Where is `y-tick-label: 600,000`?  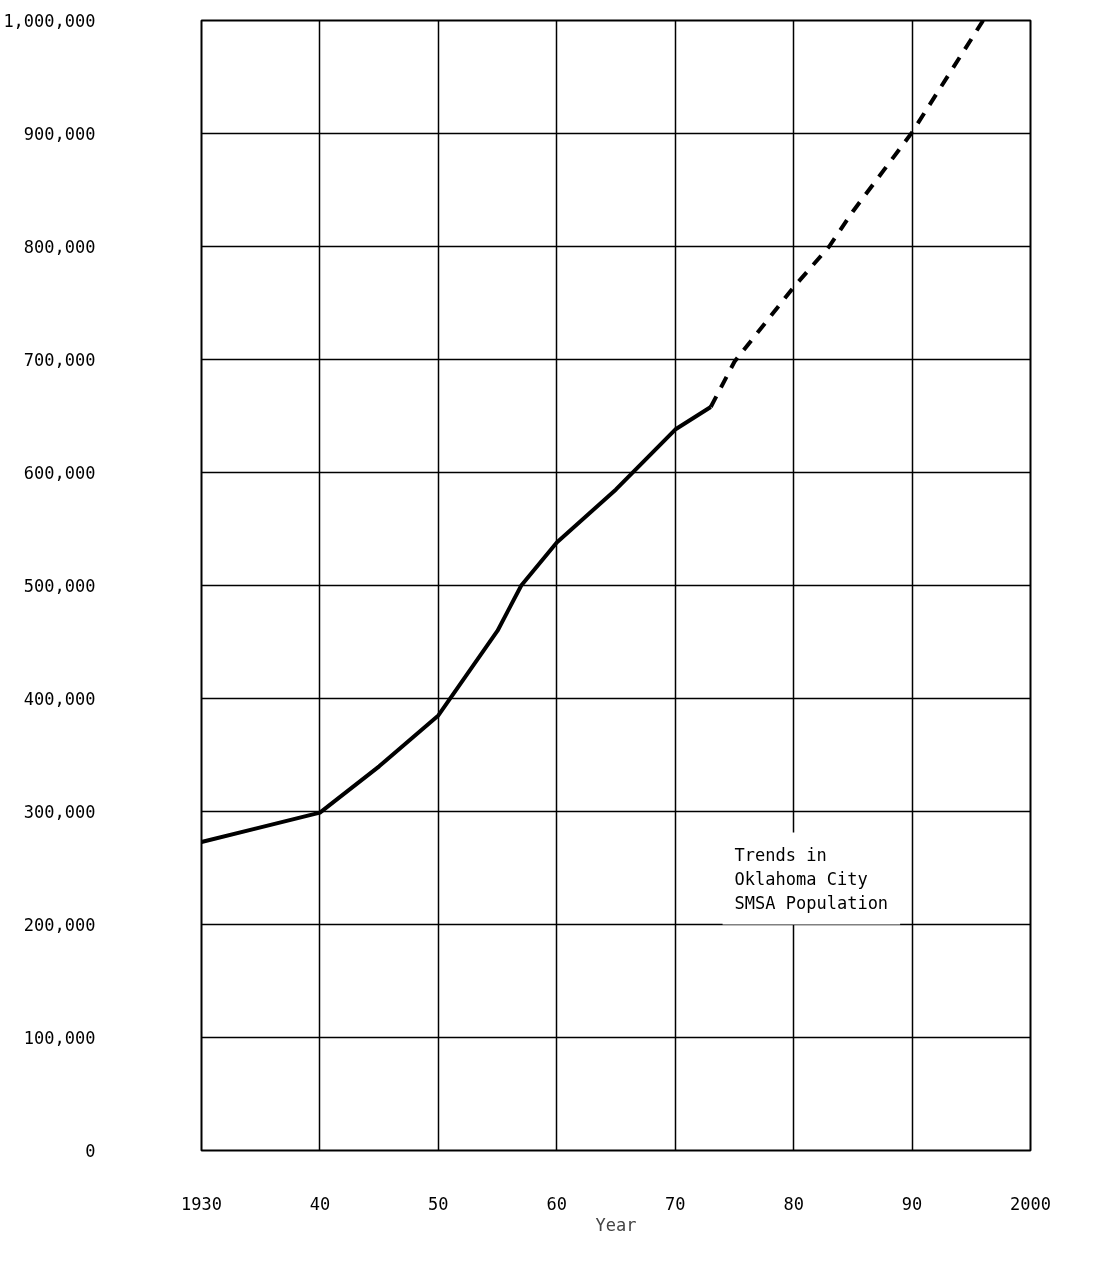 y-tick-label: 600,000 is located at coordinates (59, 473).